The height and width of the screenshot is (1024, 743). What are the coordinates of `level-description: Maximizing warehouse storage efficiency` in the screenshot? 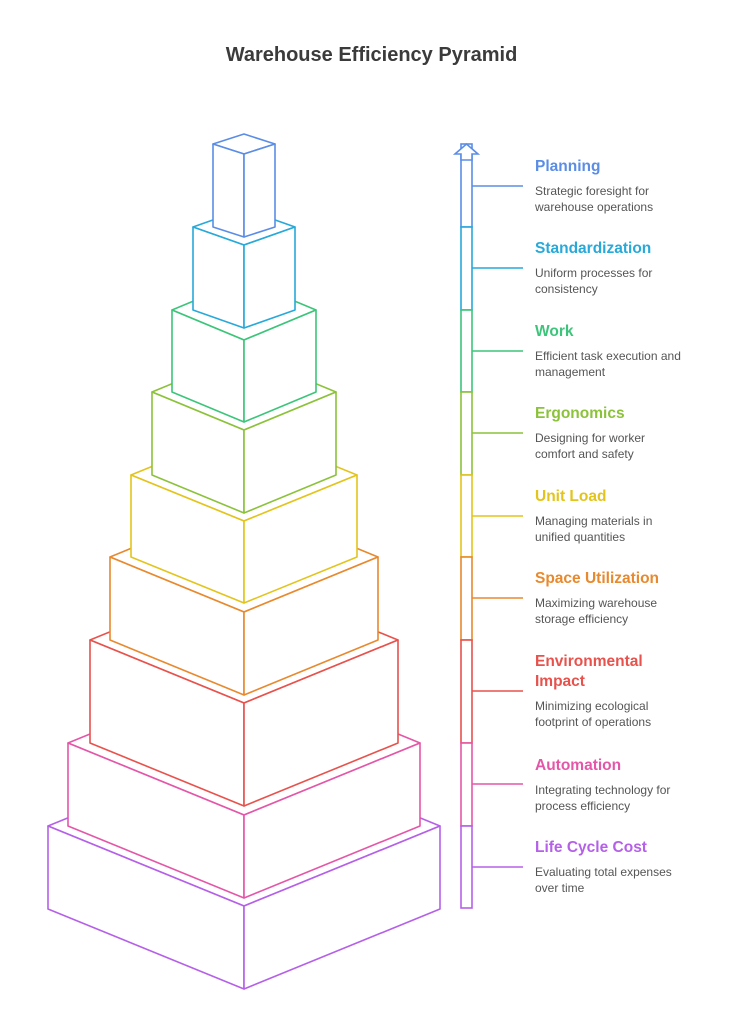 It's located at (596, 611).